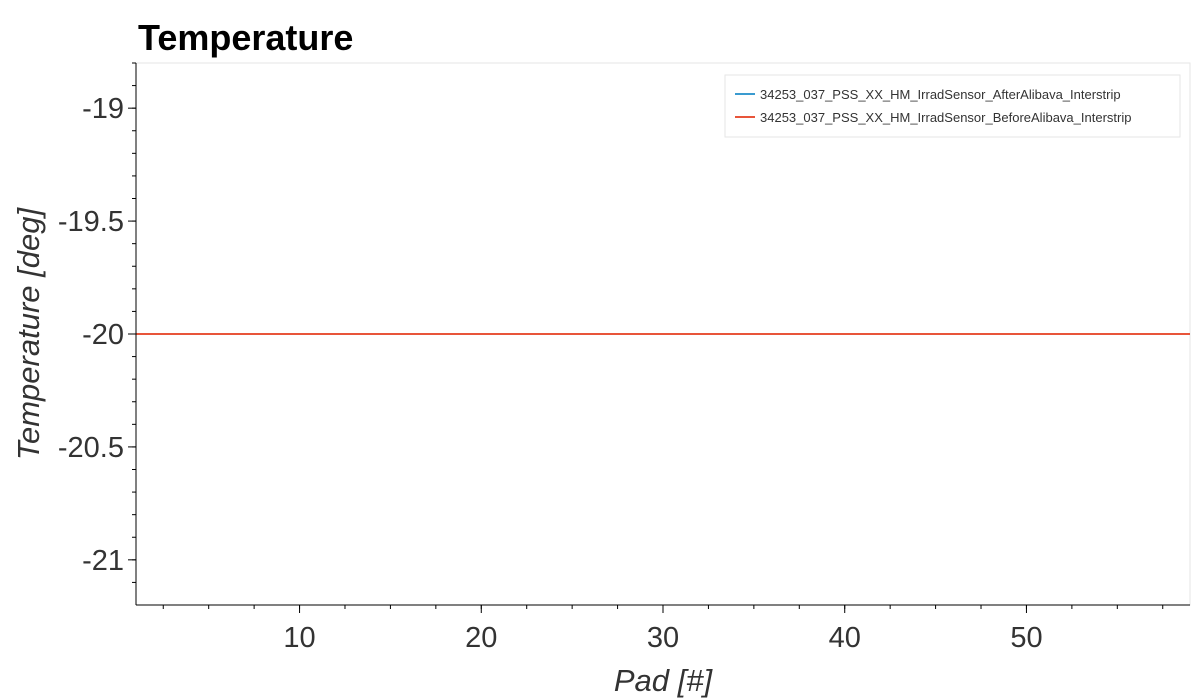  Describe the element at coordinates (663, 638) in the screenshot. I see `x-tick-label: 30` at that location.